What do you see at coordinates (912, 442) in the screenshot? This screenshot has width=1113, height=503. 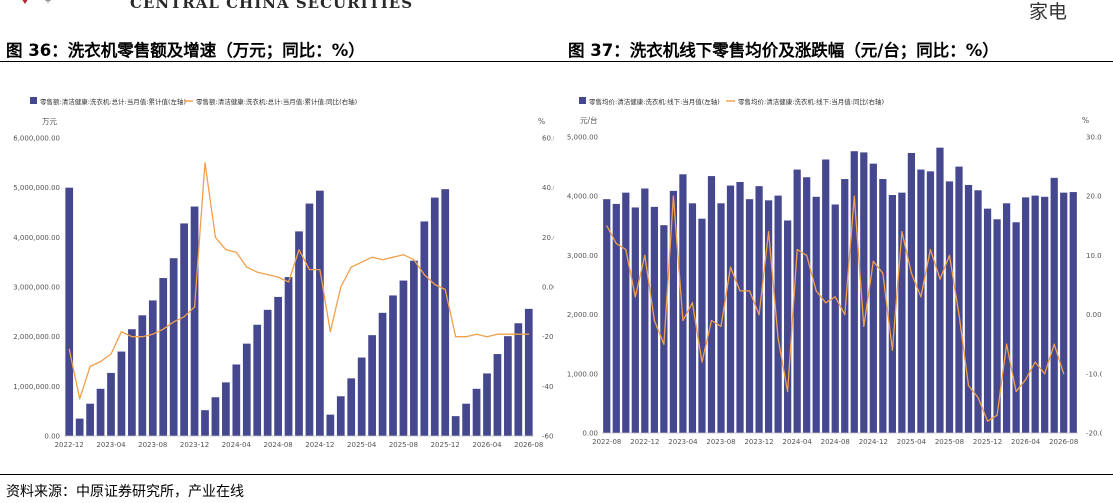 I see `x-axis-tick: 2025-04` at bounding box center [912, 442].